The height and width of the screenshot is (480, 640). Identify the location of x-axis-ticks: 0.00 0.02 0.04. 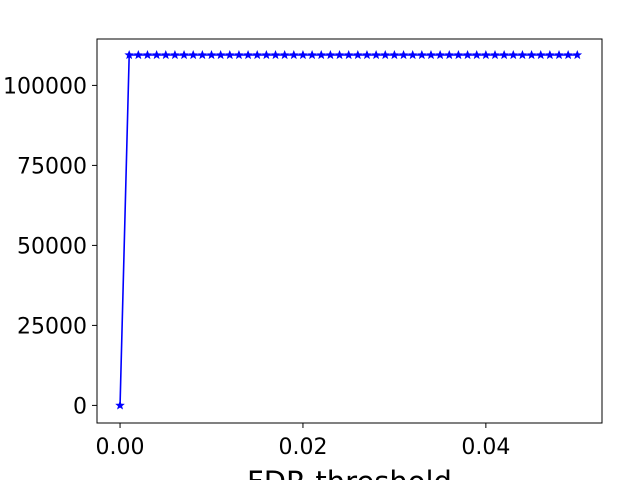
(303, 441).